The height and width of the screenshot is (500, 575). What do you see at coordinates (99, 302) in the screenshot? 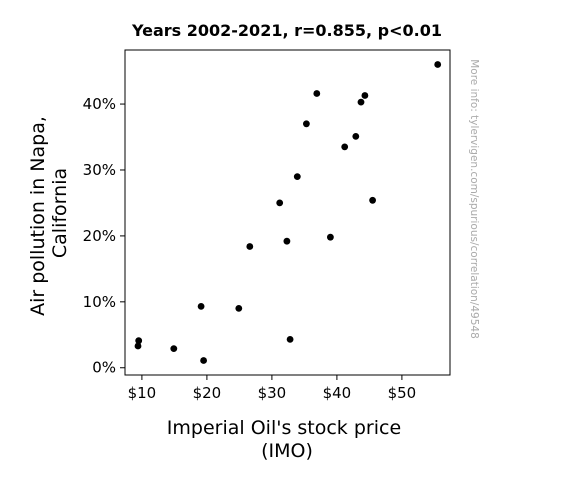
I see `y-tick-label-2: 10%` at bounding box center [99, 302].